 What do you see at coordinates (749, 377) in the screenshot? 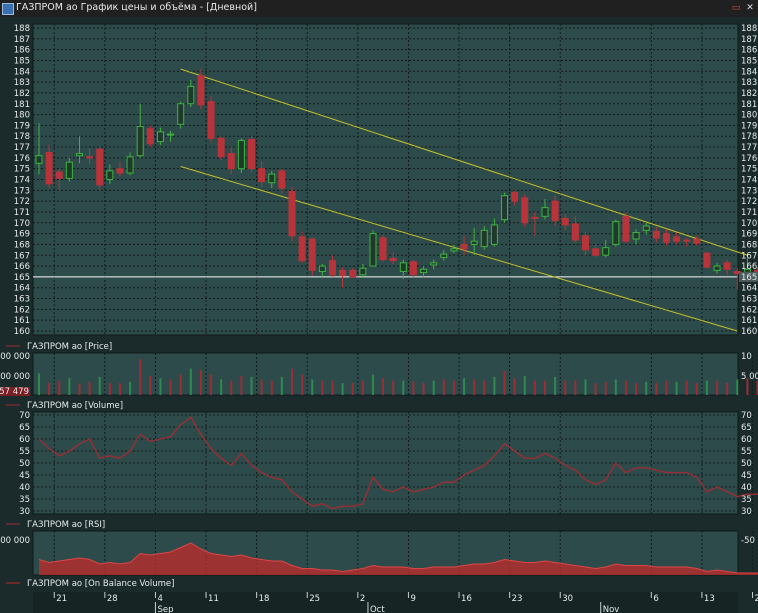
I see `volume-tick-right: 5 00` at bounding box center [749, 377].